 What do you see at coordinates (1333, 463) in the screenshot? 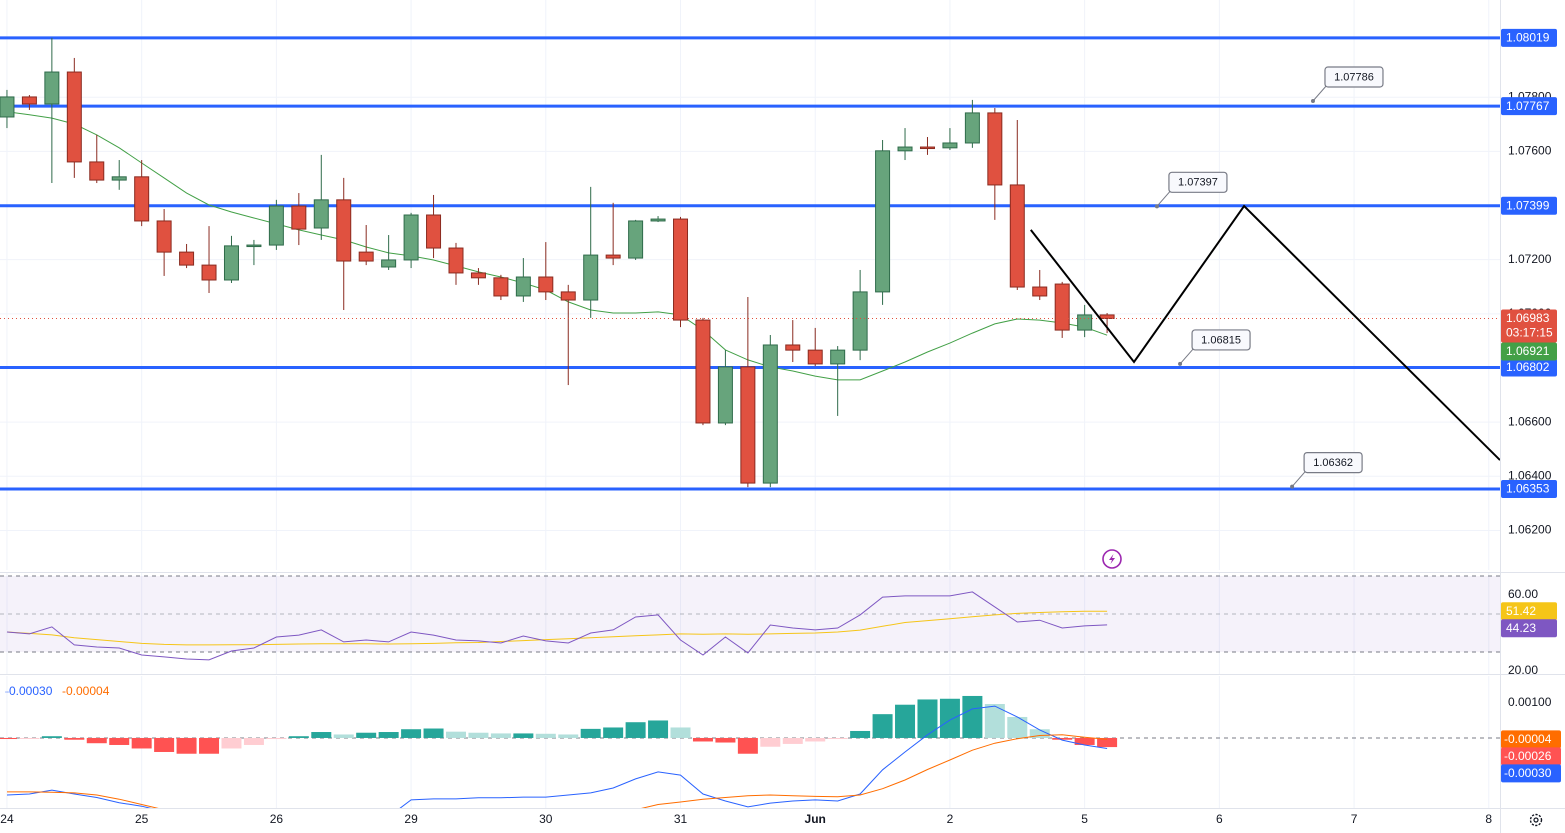
I see `callout-label: 1.06362` at bounding box center [1333, 463].